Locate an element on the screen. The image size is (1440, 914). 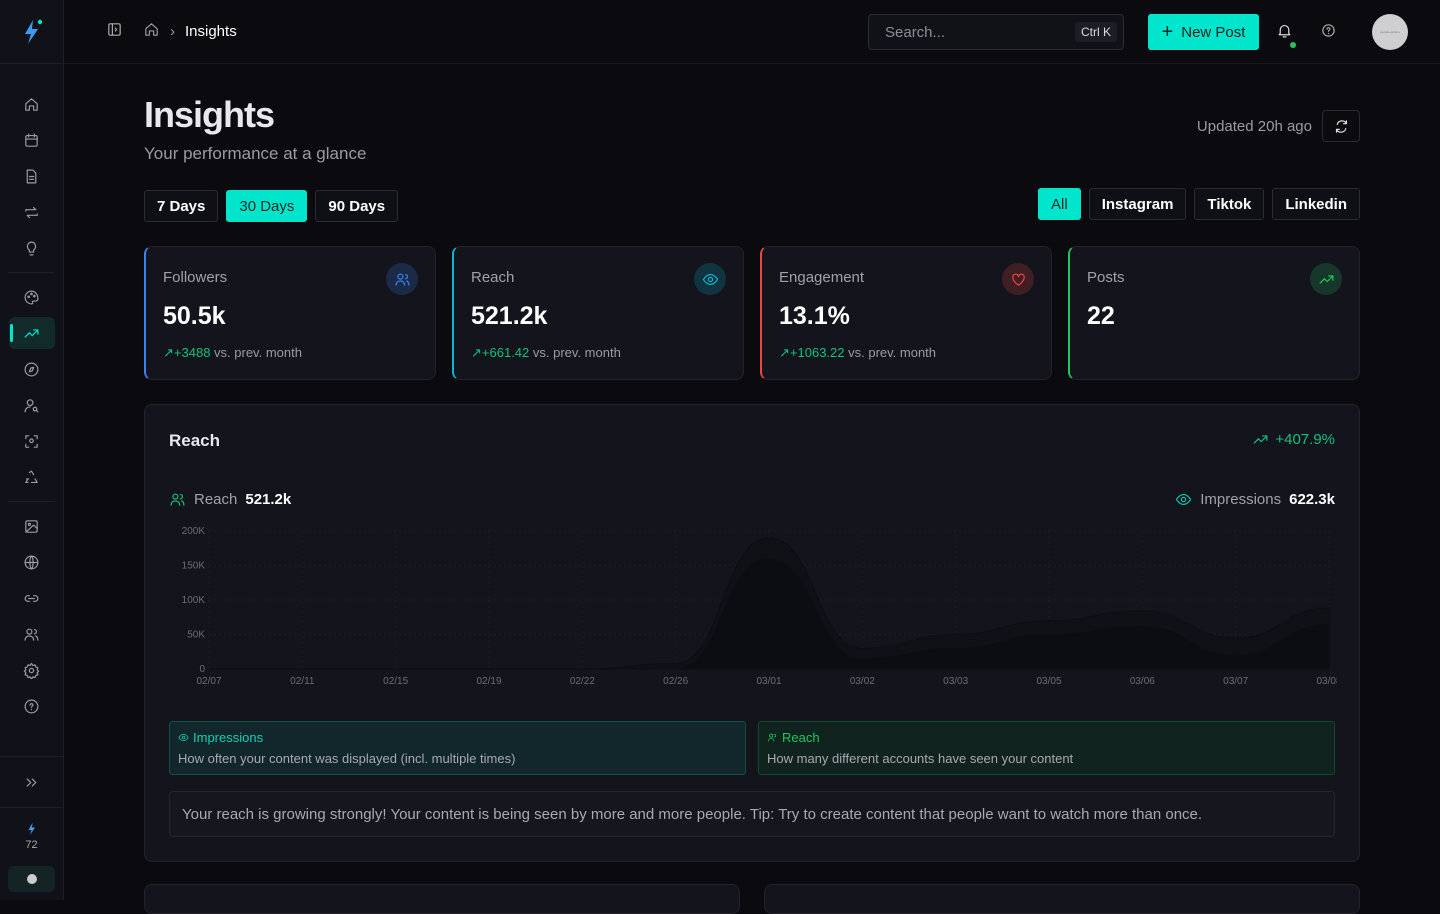
breadcrumb-home is located at coordinates (151, 31).